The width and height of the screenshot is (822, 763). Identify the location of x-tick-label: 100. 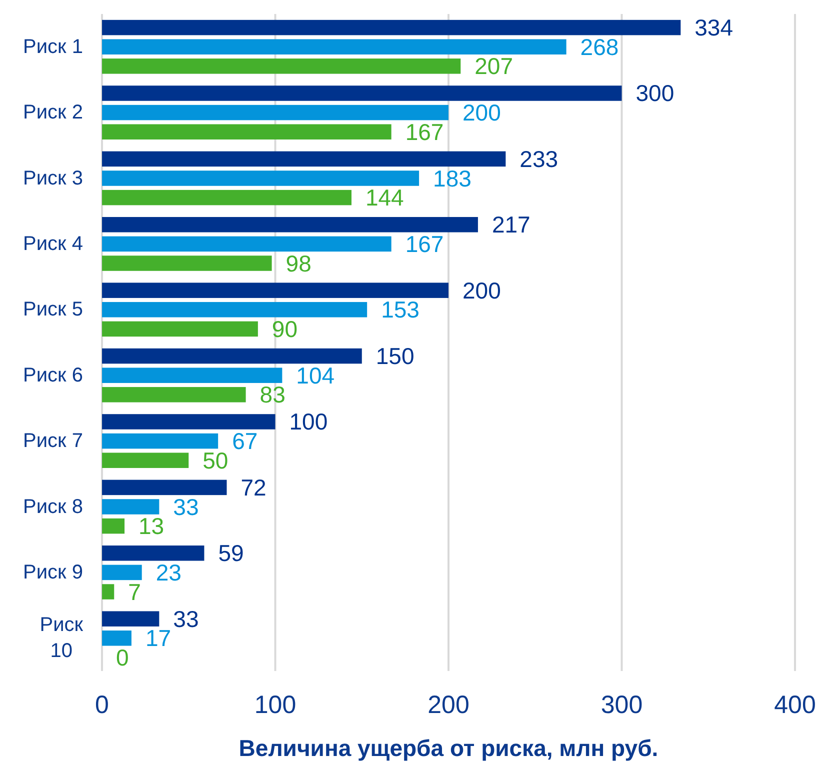
(275, 705).